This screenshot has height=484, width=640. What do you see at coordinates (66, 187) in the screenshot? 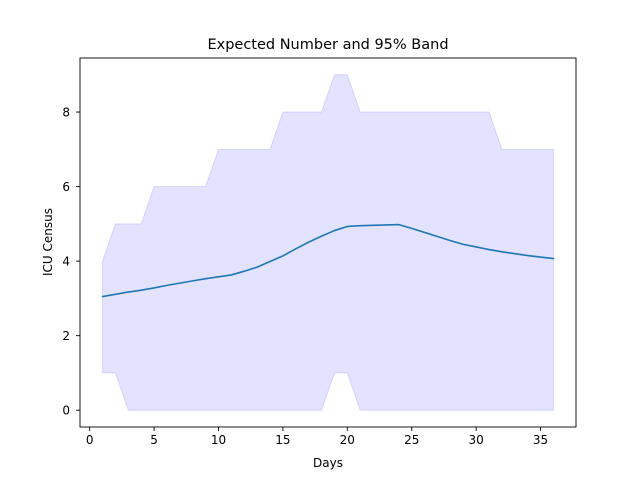
I see `y-tick-label: 6` at bounding box center [66, 187].